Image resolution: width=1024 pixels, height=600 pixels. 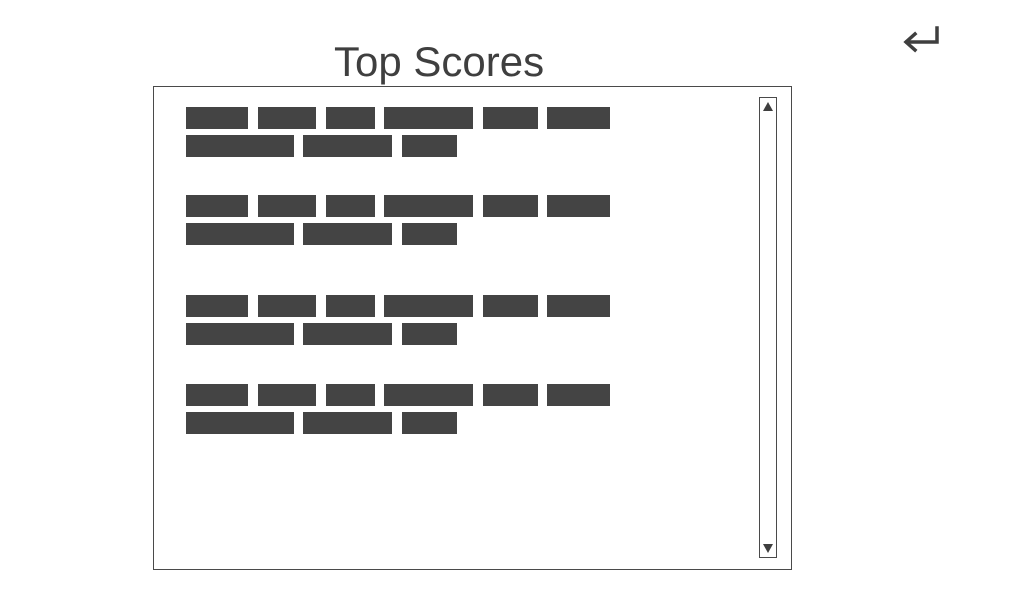 I want to click on scroll-up-button, so click(x=768, y=107).